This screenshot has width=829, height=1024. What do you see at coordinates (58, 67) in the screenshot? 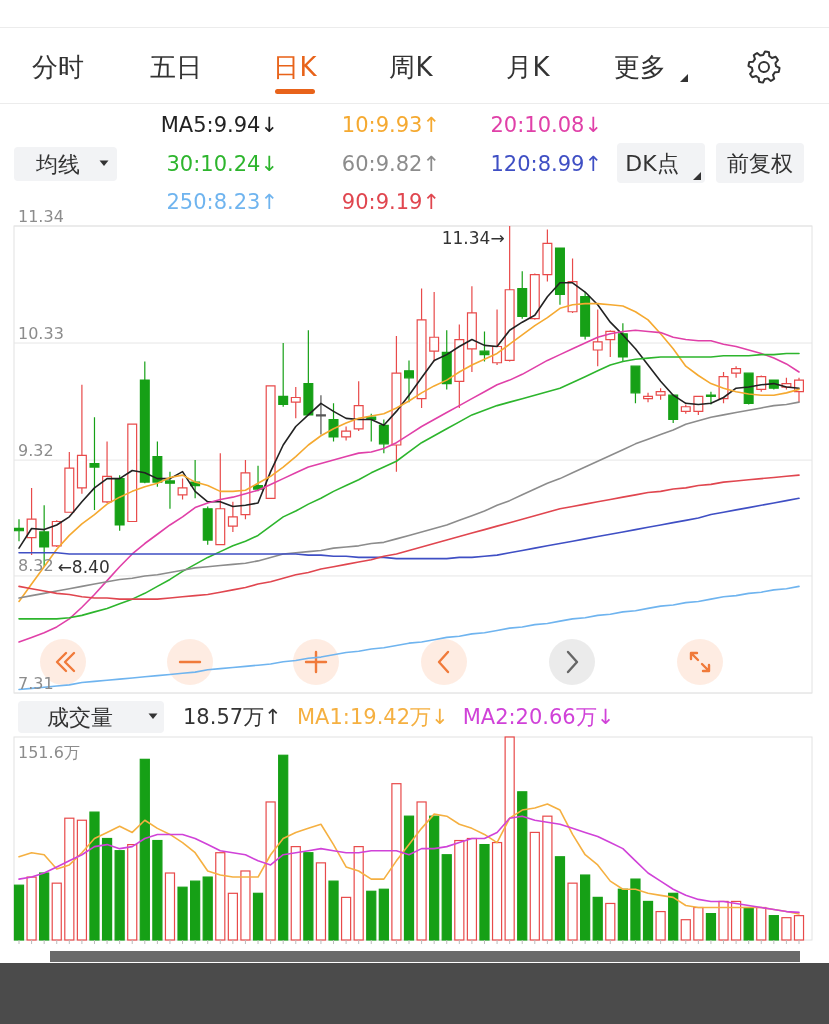
I see `text: 分时` at bounding box center [58, 67].